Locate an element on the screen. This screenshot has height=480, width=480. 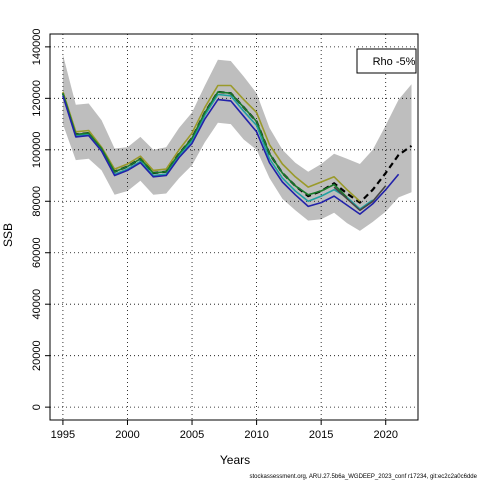
y-tick-label: 120000 is located at coordinates (37, 98).